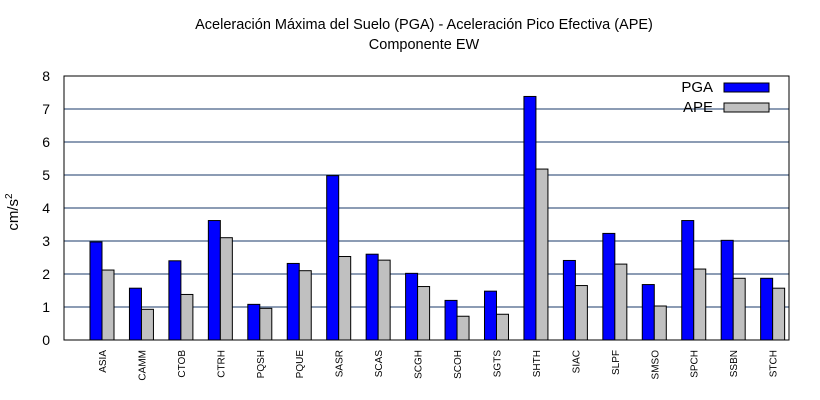 This screenshot has width=820, height=400. What do you see at coordinates (581, 313) in the screenshot?
I see `bar-ape-siac` at bounding box center [581, 313].